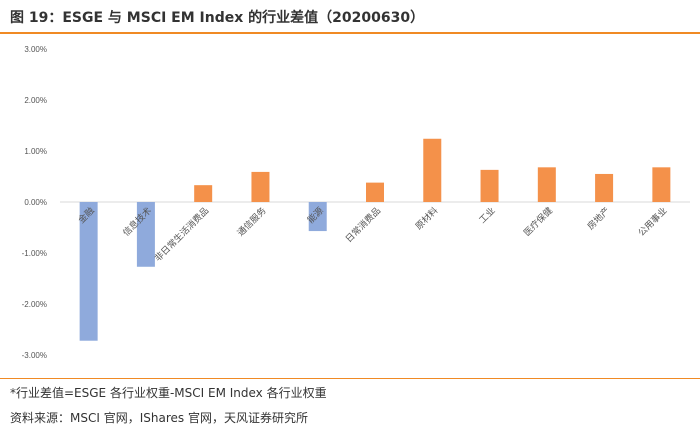 The width and height of the screenshot is (700, 431). I want to click on y-tick-label: 0.00%, so click(35, 202).